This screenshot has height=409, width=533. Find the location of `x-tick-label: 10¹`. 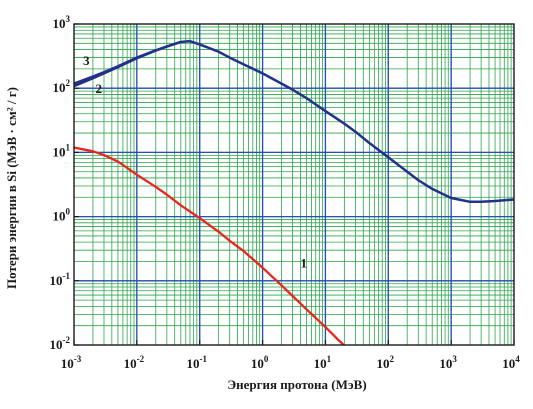

x-tick-label: 10¹ is located at coordinates (323, 362).